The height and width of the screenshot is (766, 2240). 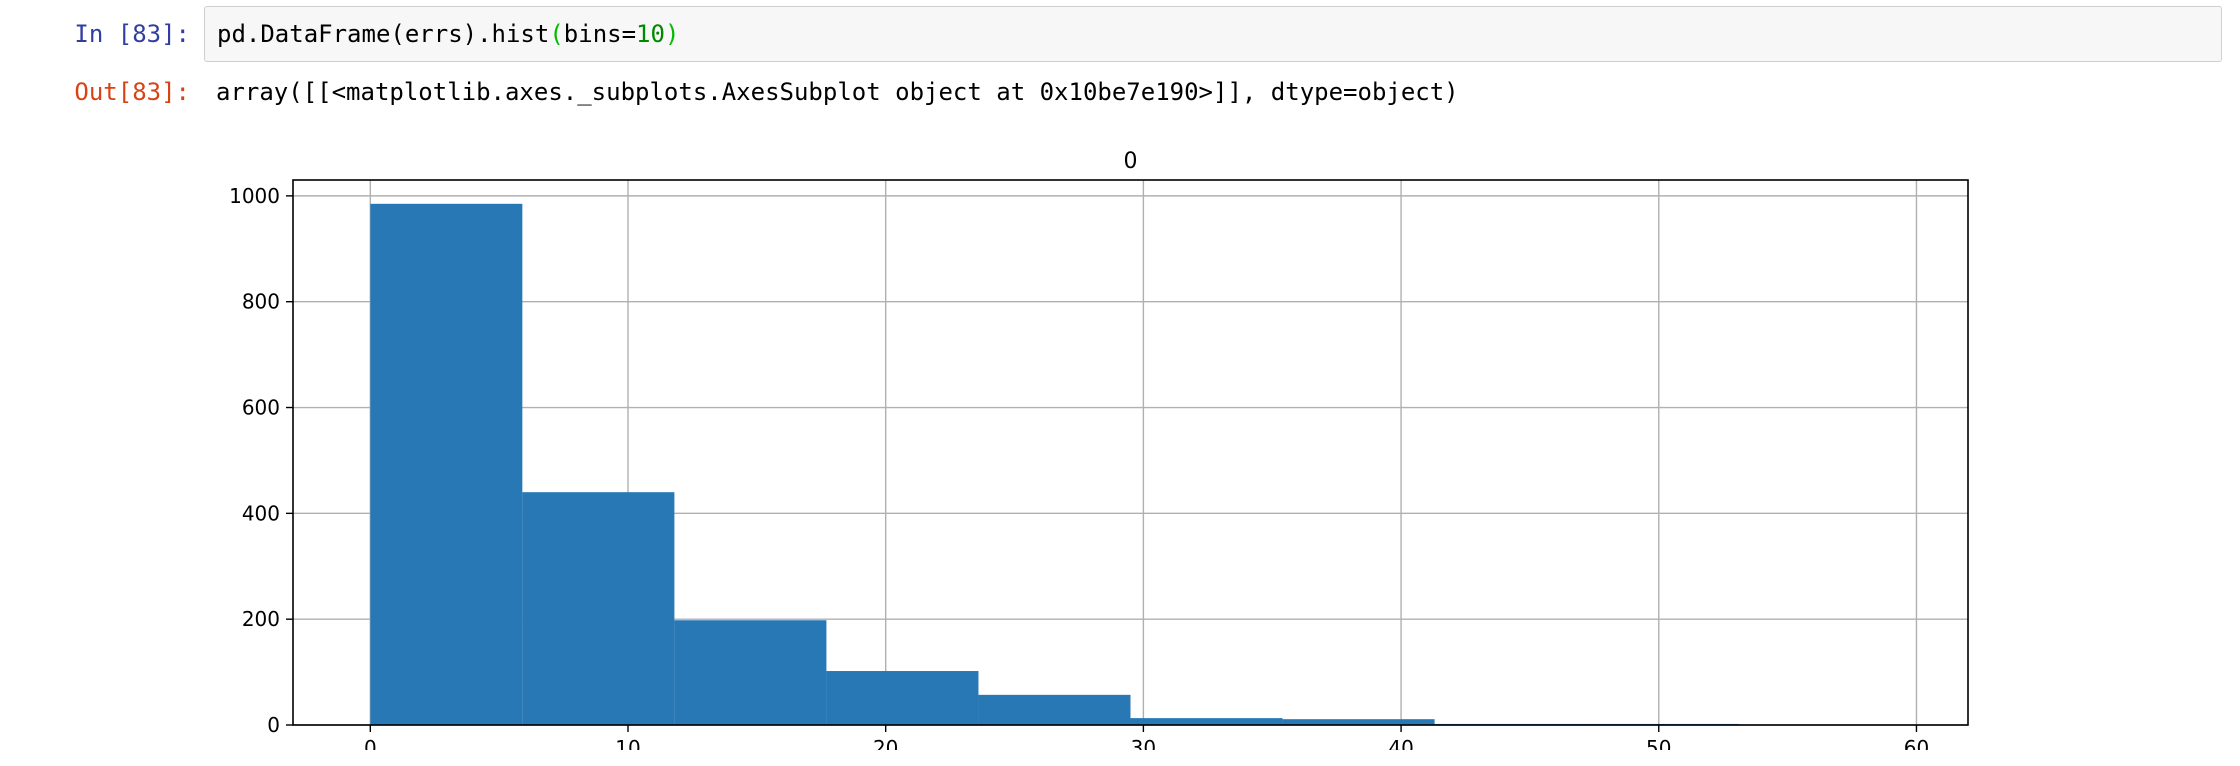 What do you see at coordinates (261, 619) in the screenshot?
I see `y-tick-label: 200` at bounding box center [261, 619].